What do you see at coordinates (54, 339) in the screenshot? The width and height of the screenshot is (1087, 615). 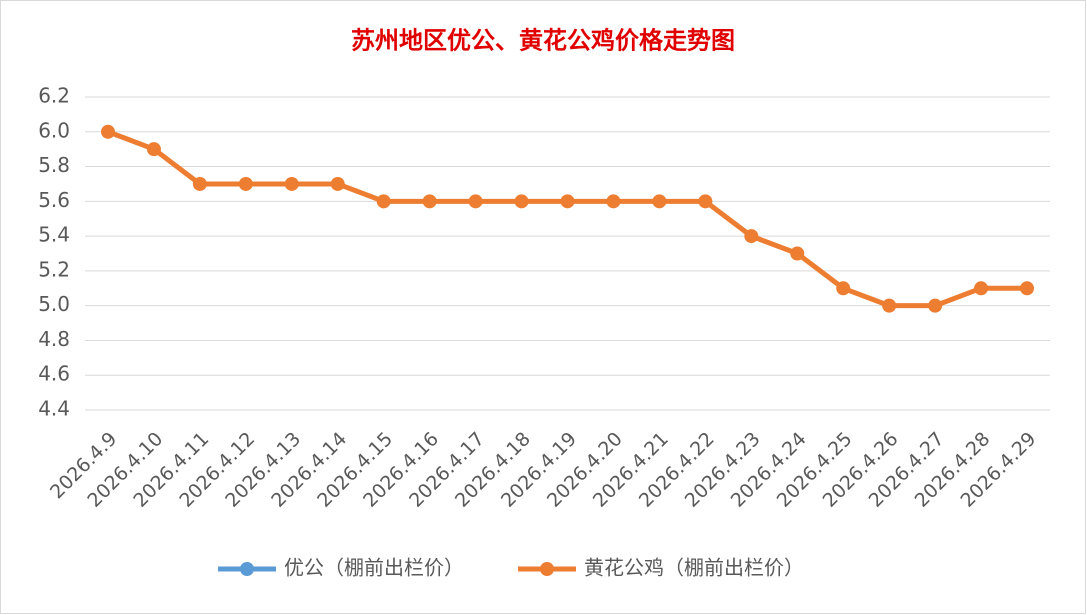 I see `y-tick-label: 4.8` at bounding box center [54, 339].